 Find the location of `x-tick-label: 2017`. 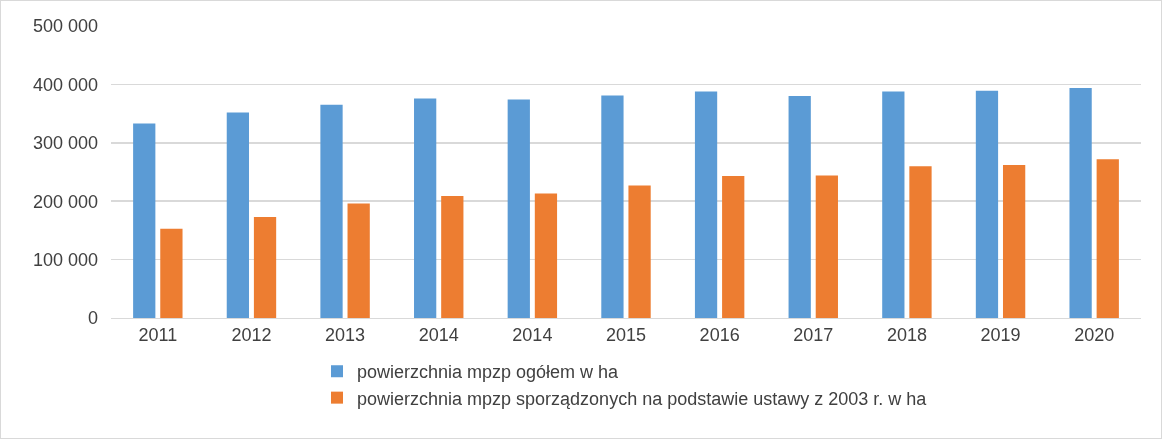

x-tick-label: 2017 is located at coordinates (813, 334).